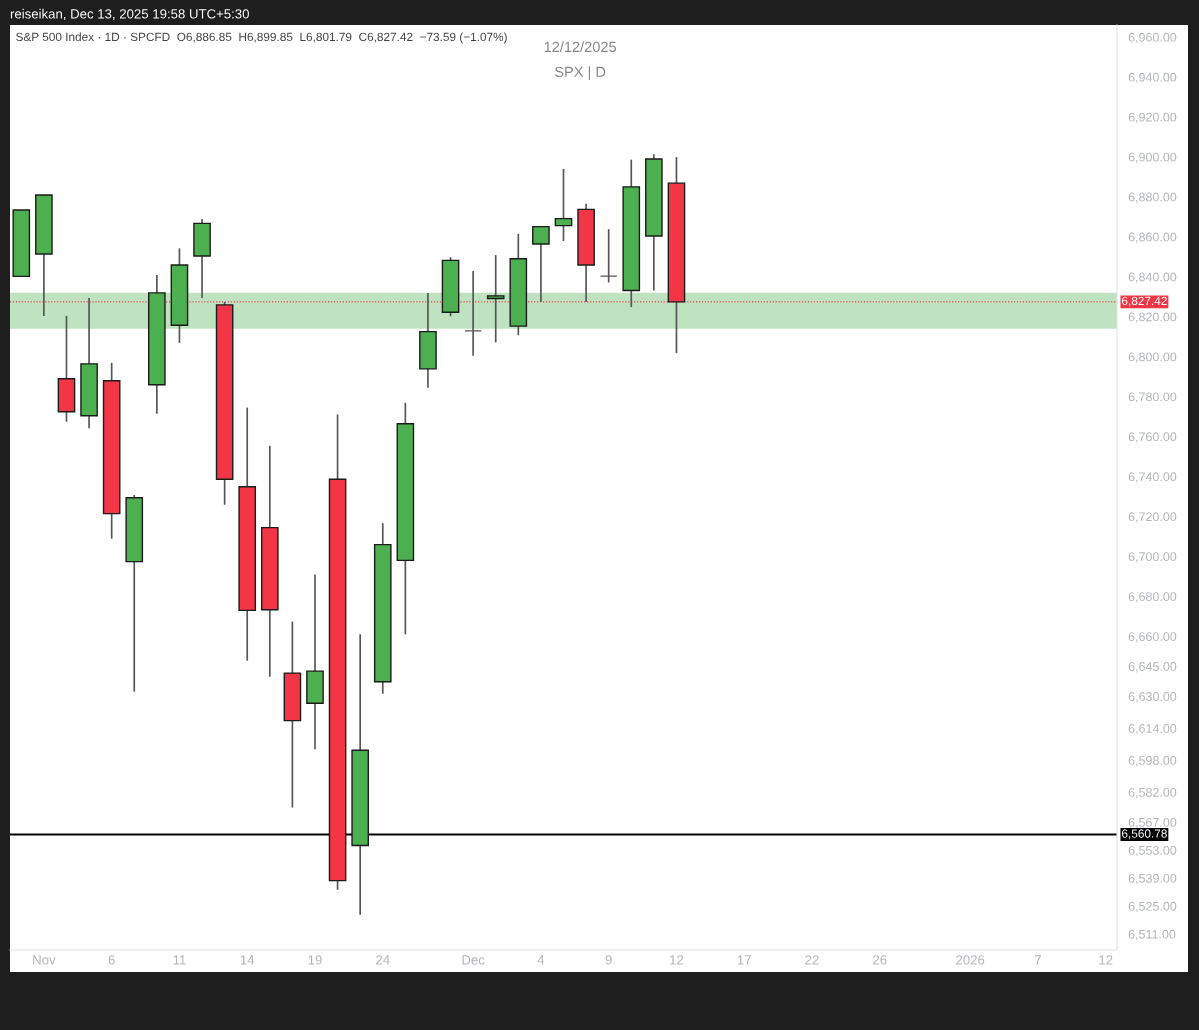  I want to click on y-tick-label: 6,630.00, so click(1152, 697).